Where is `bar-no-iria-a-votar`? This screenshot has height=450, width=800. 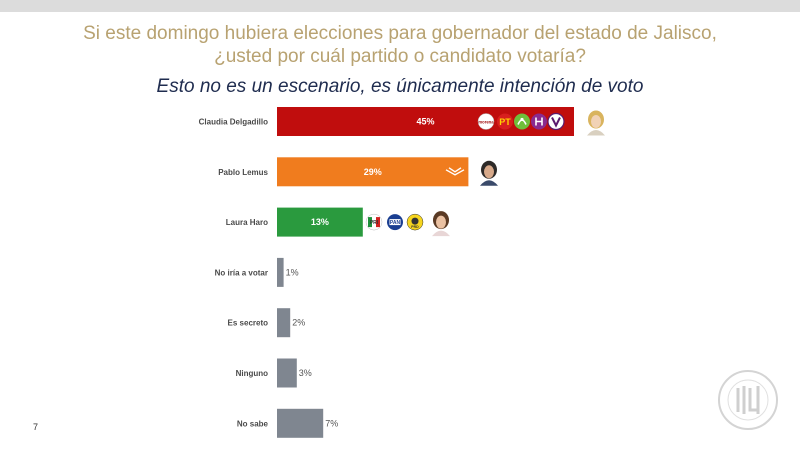
bar-no-iria-a-votar is located at coordinates (280, 272).